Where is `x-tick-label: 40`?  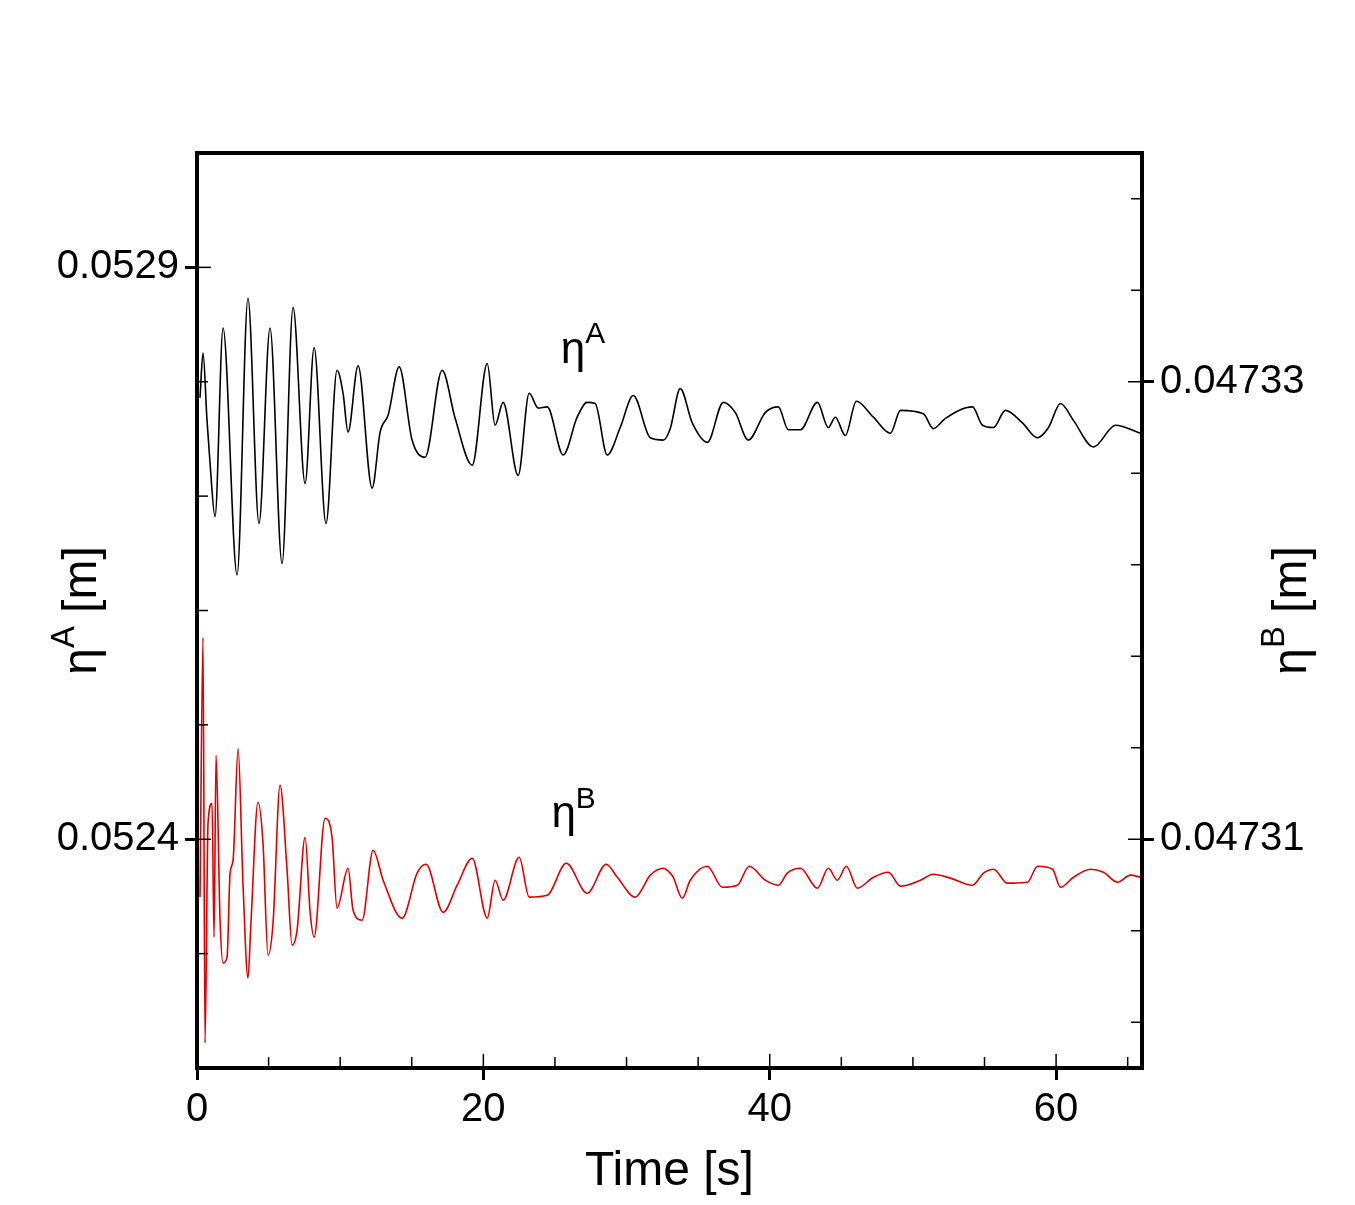
x-tick-label: 40 is located at coordinates (769, 1107).